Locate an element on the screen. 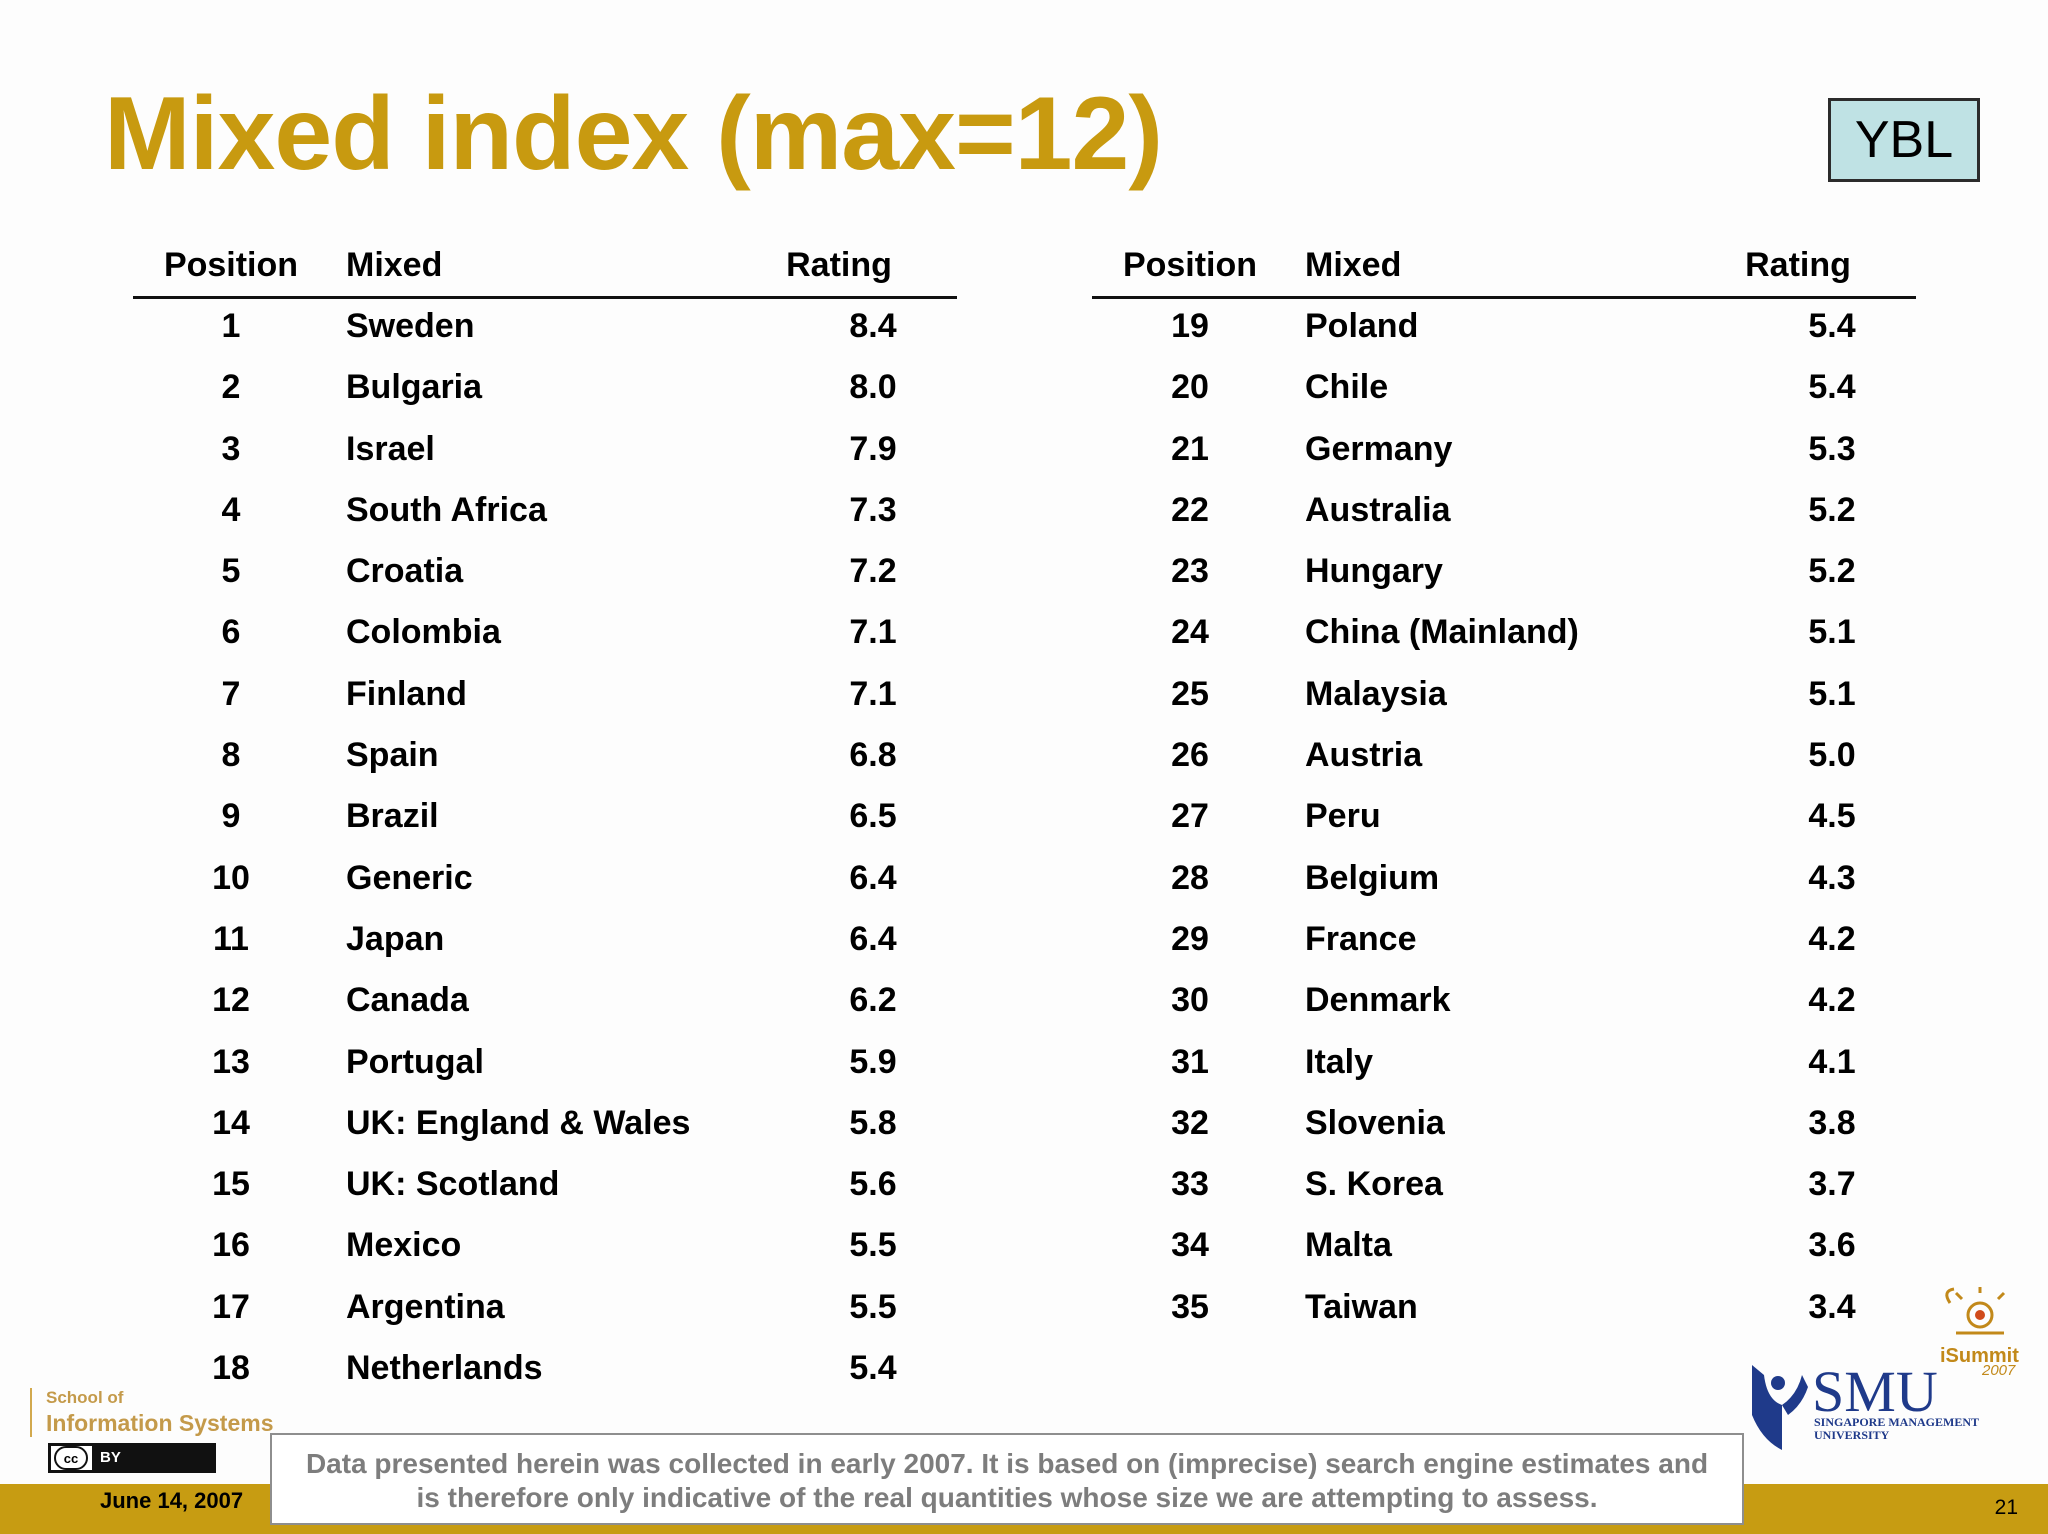 The height and width of the screenshot is (1534, 2048). table-row: 2 Bulgaria 8.0 is located at coordinates (545, 390).